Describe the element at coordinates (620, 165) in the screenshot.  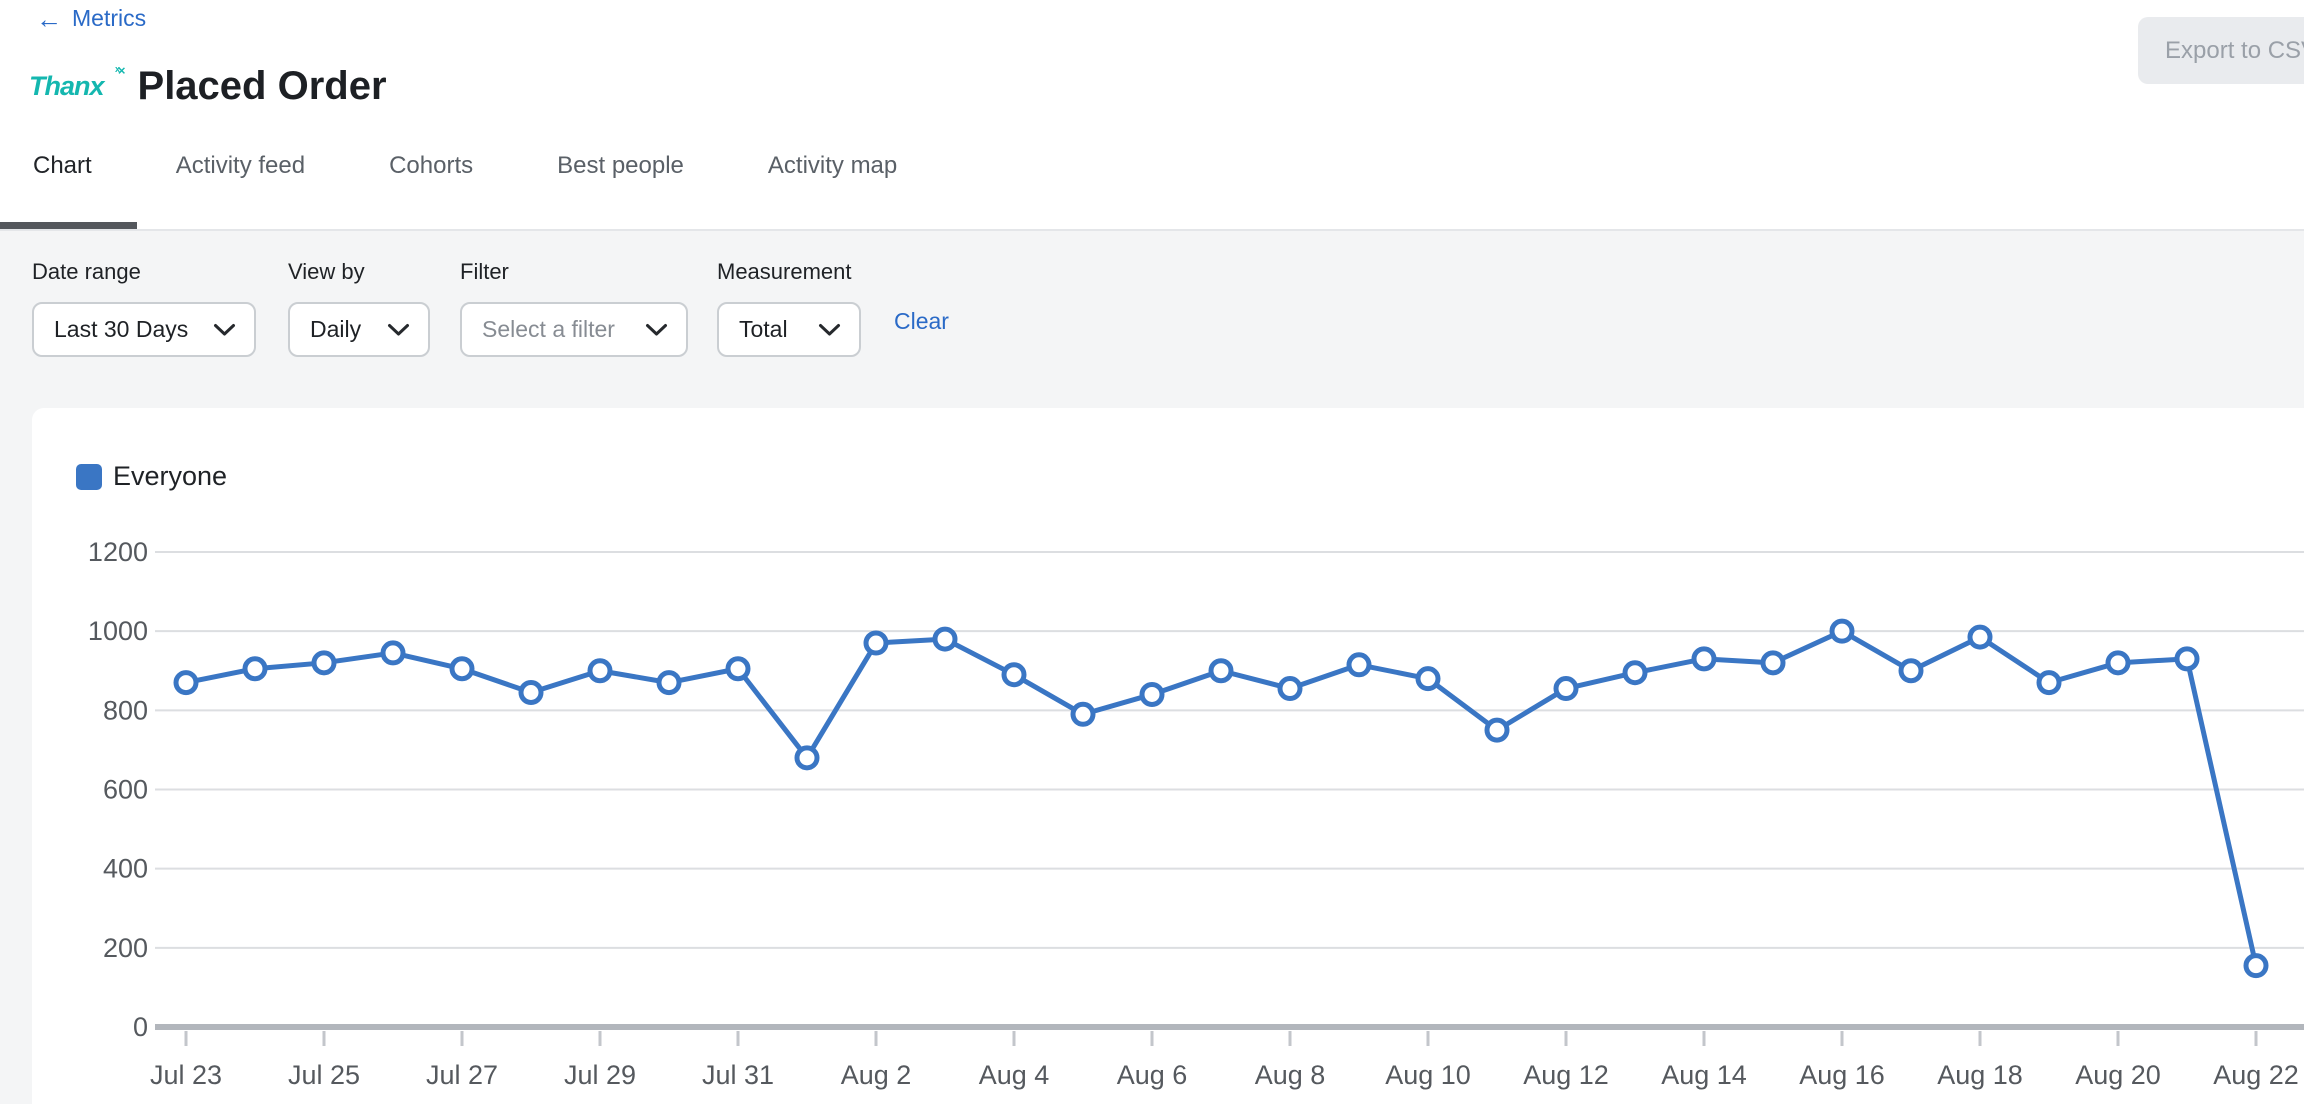
I see `tab-best-people: Best people` at that location.